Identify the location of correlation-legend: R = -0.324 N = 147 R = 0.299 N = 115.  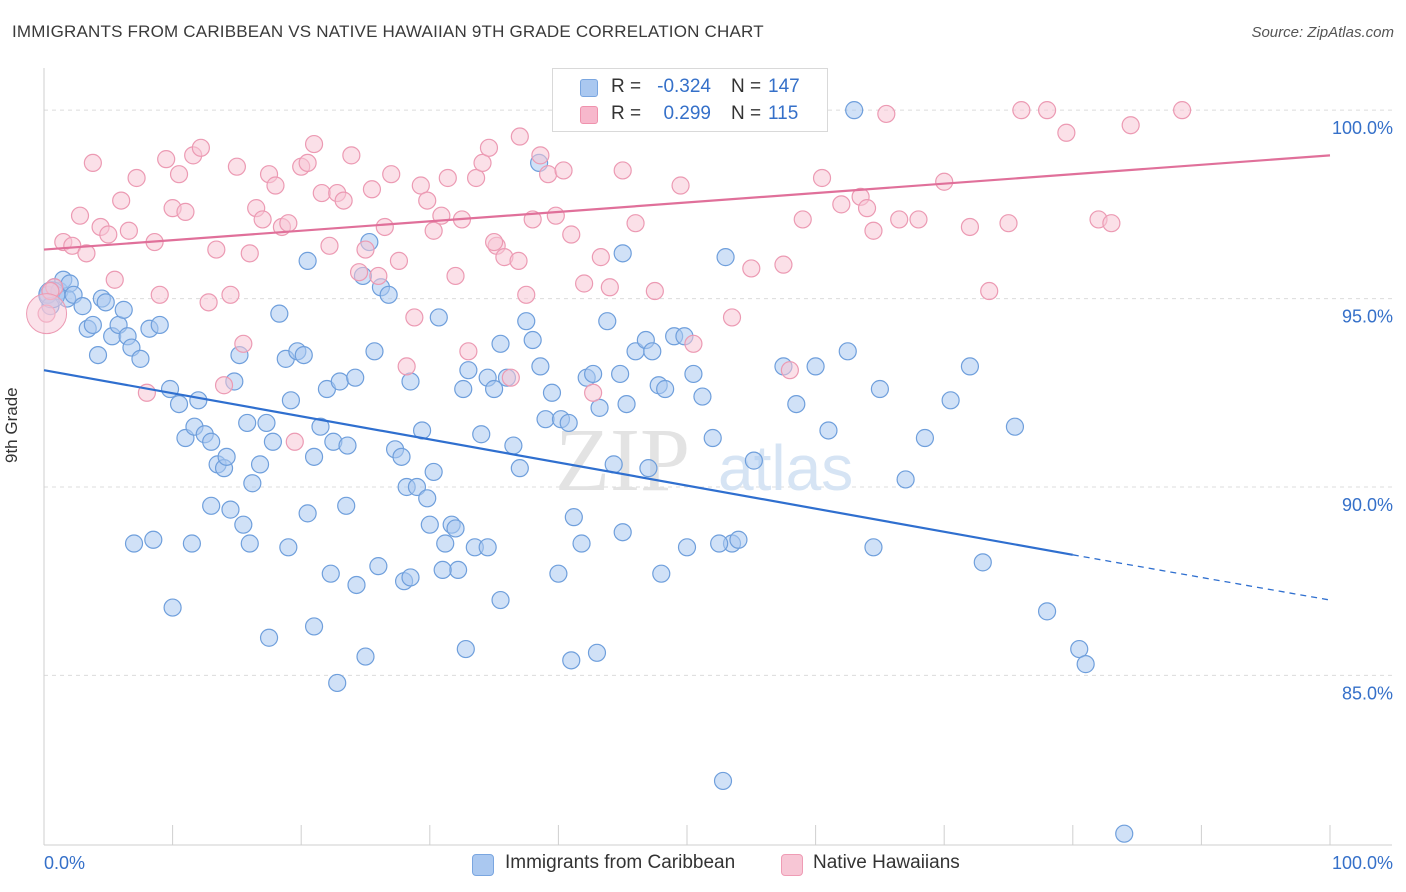
(690, 100).